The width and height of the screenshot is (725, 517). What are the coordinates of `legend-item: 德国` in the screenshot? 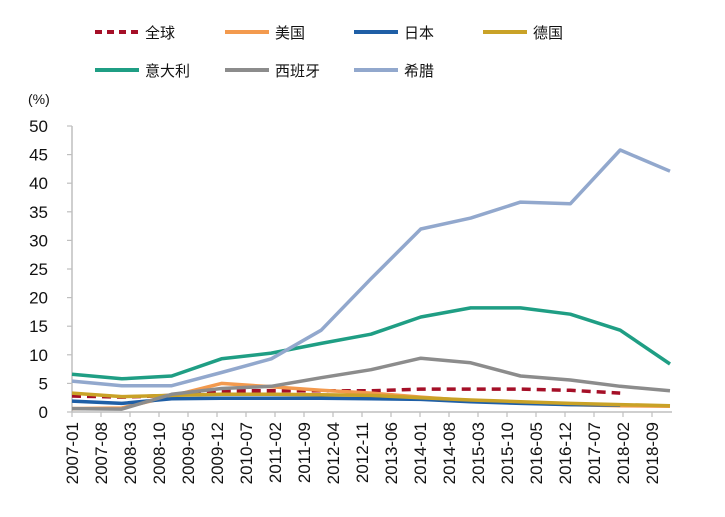 It's located at (523, 33).